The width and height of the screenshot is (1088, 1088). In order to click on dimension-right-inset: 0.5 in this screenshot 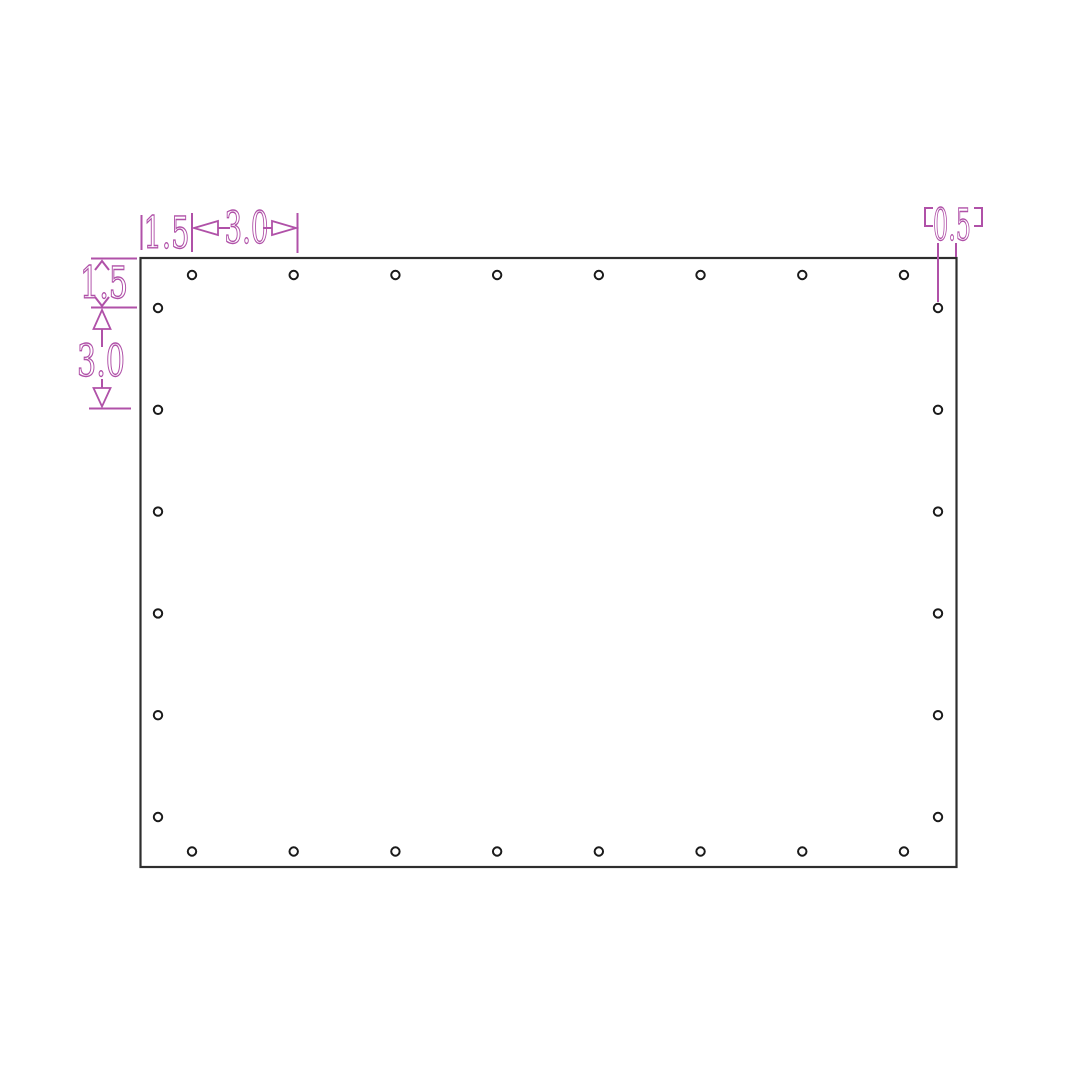, I will do `click(953, 250)`.